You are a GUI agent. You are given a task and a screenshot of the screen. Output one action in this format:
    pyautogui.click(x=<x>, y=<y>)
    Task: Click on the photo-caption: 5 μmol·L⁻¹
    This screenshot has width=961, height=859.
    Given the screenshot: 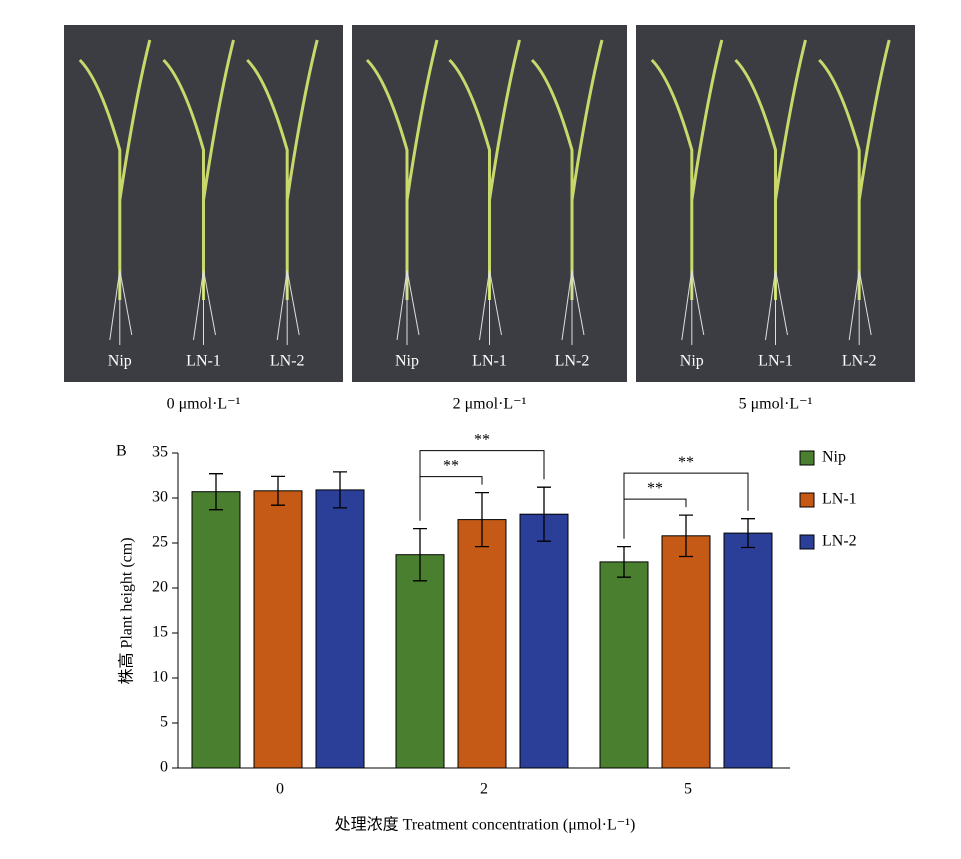 What is the action you would take?
    pyautogui.click(x=776, y=404)
    